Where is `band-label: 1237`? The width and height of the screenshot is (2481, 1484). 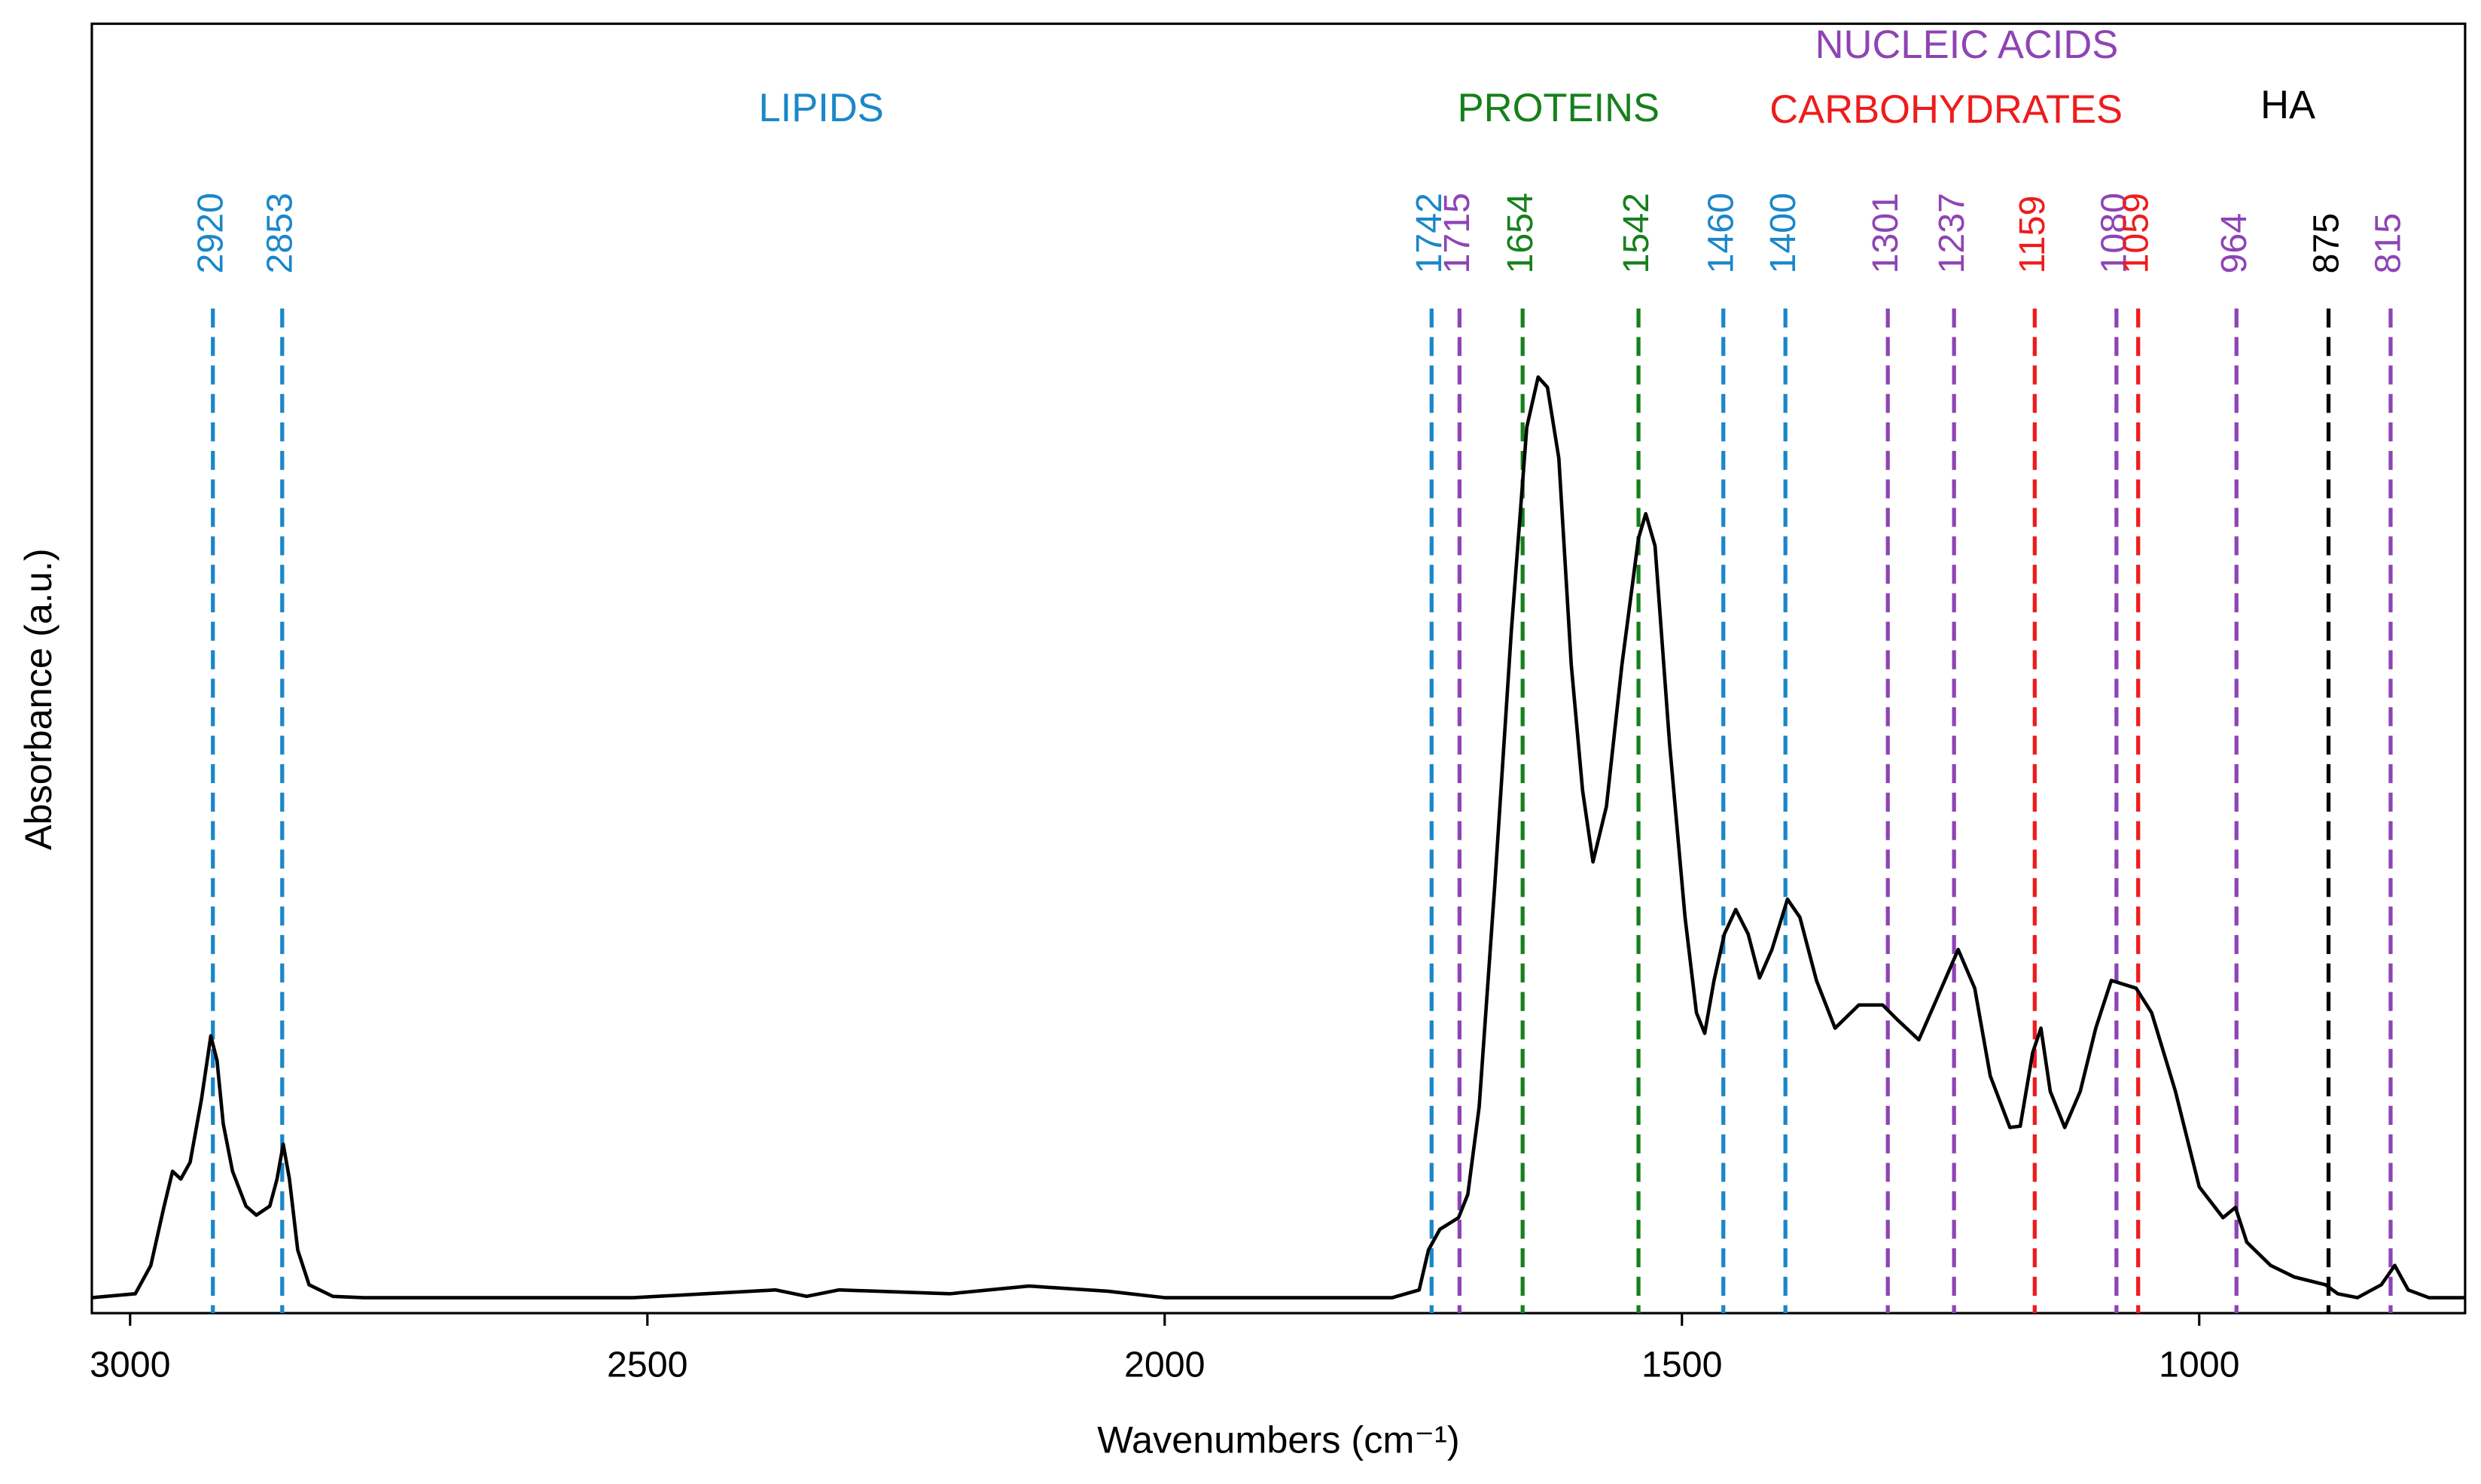
band-label: 1237 is located at coordinates (1951, 233).